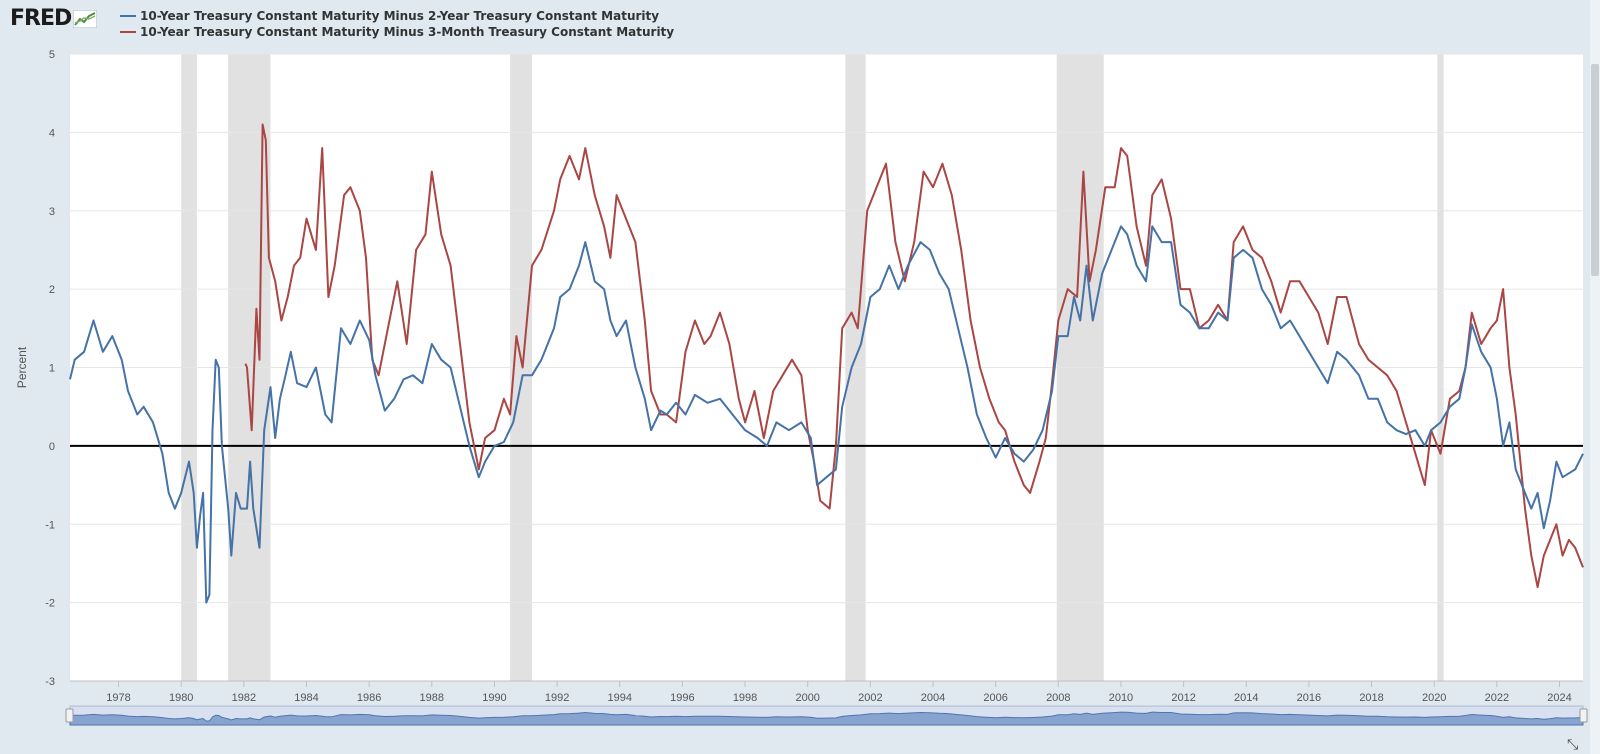 This screenshot has height=754, width=1600. I want to click on navigator-mask, so click(826, 715).